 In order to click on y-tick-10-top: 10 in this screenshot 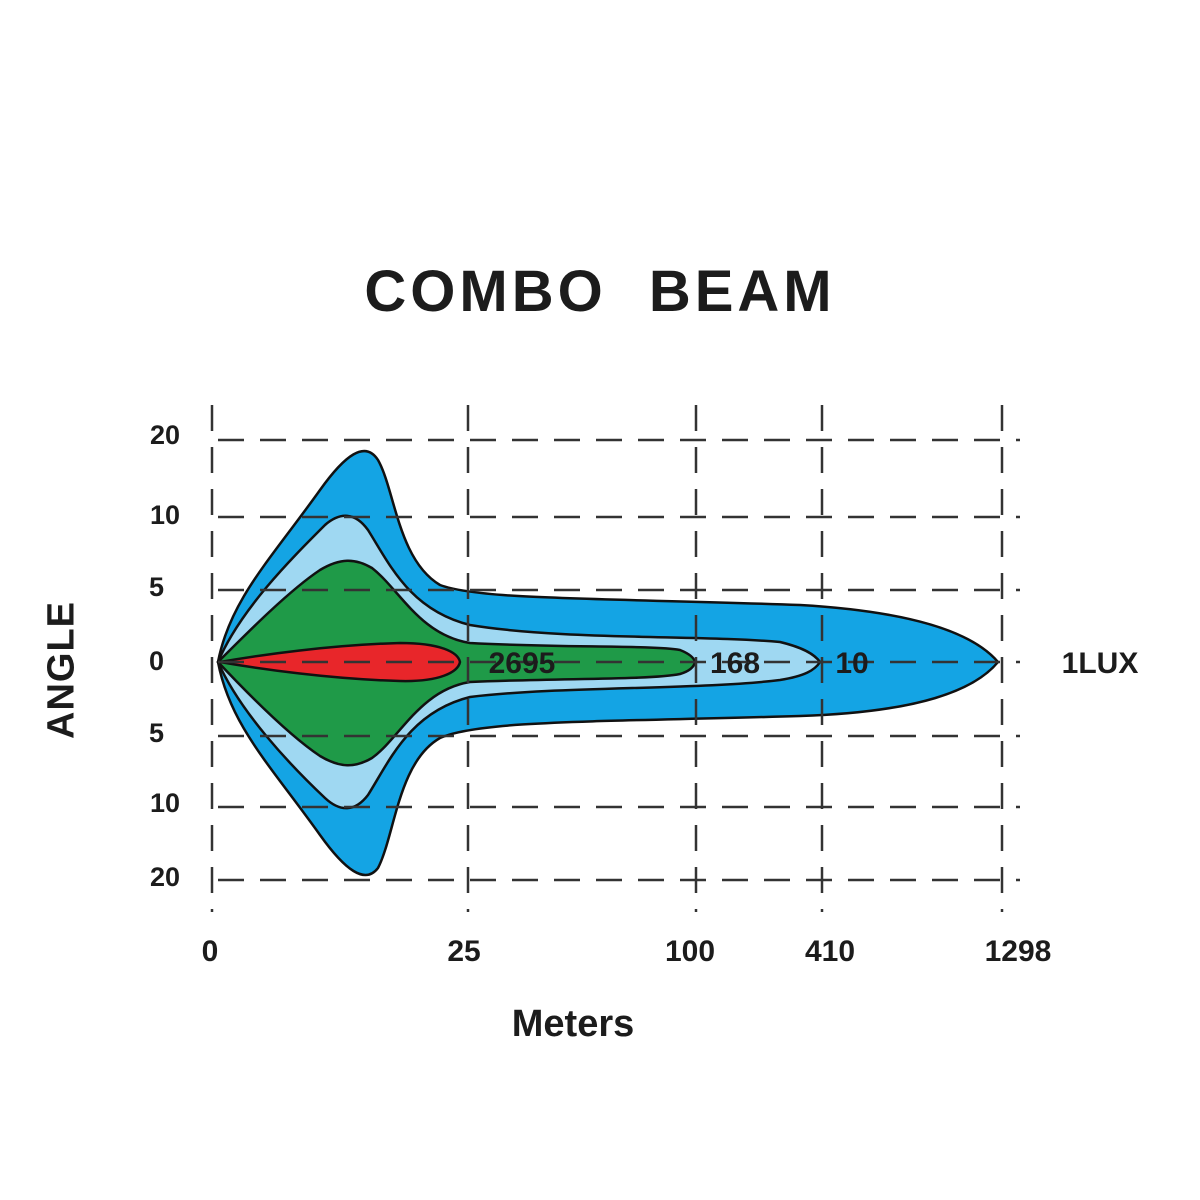, I will do `click(164, 515)`.